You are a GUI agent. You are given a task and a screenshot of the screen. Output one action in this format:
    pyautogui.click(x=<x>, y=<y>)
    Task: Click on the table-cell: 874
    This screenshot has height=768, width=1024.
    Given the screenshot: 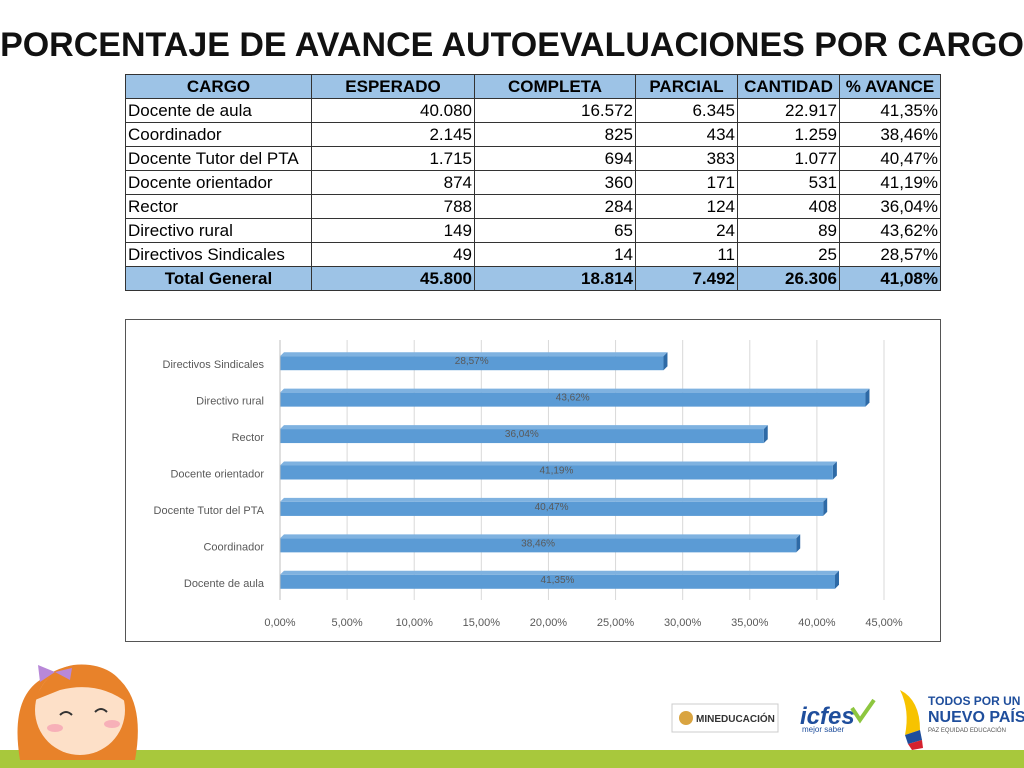 What is the action you would take?
    pyautogui.click(x=393, y=182)
    